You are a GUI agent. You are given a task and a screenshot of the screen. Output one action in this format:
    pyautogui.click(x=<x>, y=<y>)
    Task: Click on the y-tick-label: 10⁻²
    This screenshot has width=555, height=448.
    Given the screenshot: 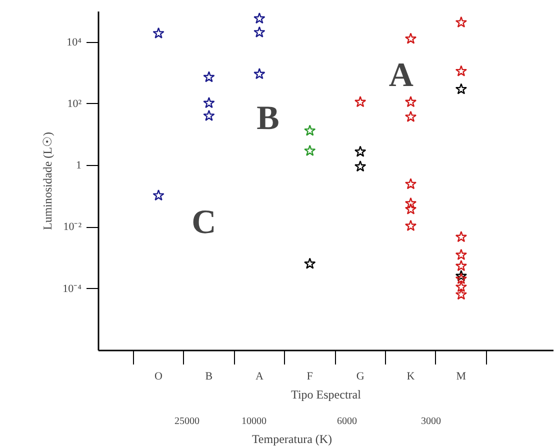 What is the action you would take?
    pyautogui.click(x=72, y=227)
    